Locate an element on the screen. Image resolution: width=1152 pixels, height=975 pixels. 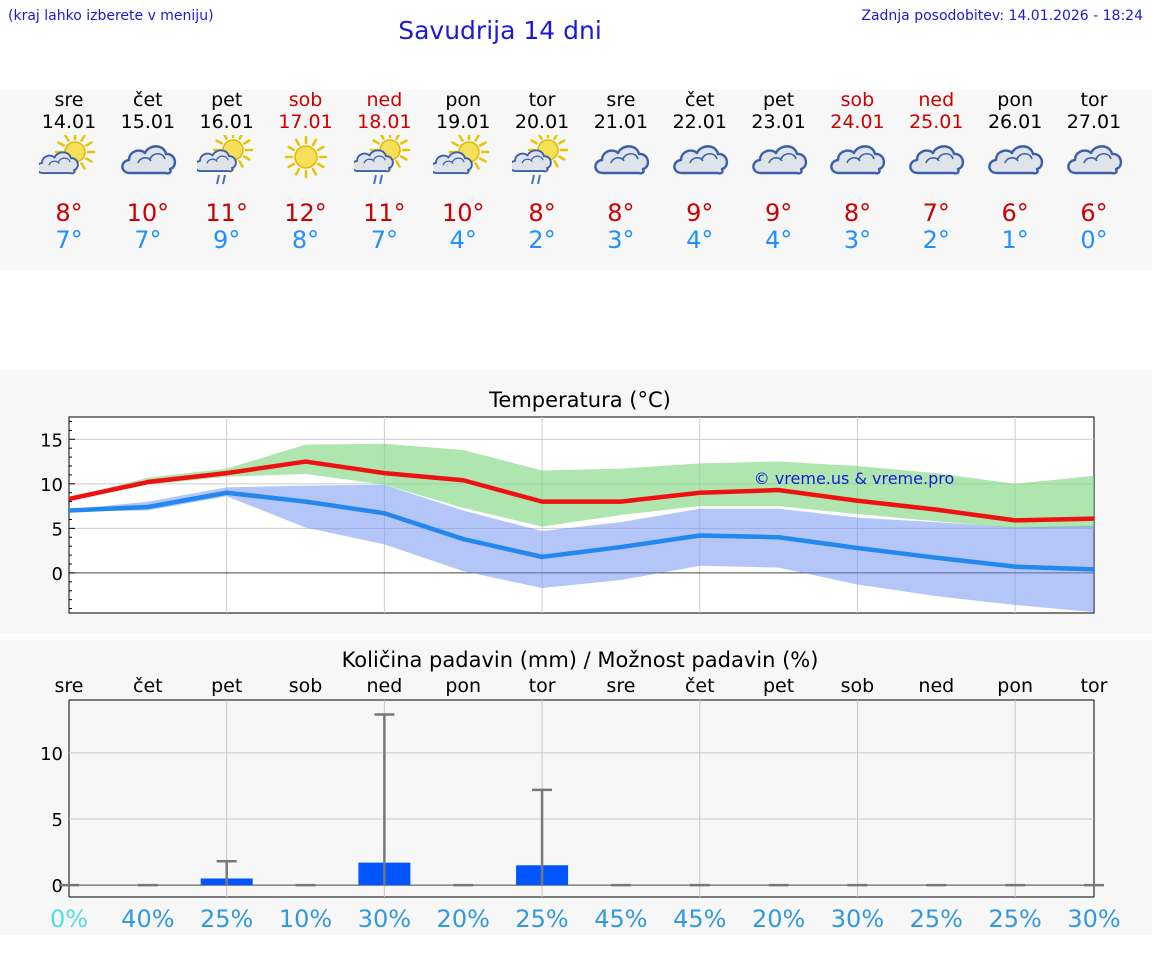
day-date: 26.01 is located at coordinates (1015, 122).